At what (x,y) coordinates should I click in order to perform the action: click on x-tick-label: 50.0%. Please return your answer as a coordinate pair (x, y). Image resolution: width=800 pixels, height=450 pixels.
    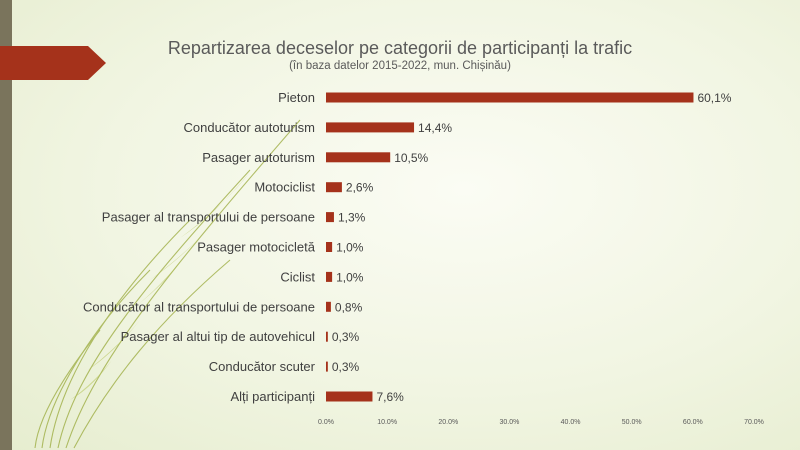
    Looking at the image, I should click on (632, 422).